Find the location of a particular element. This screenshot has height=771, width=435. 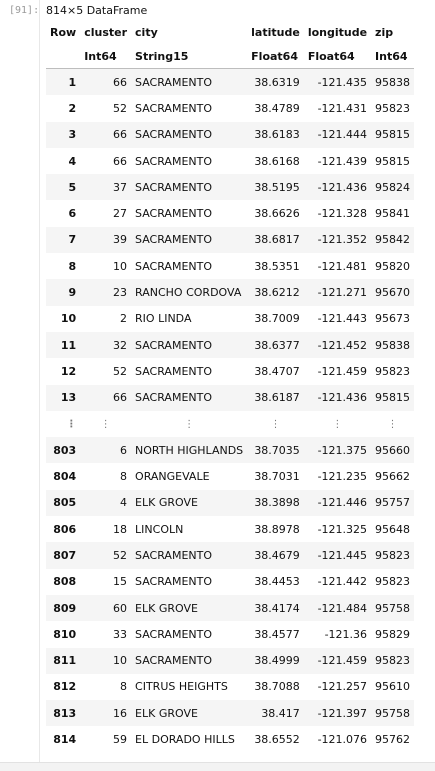

table-row: 11 32 SACRAMENTO 38.6377 -121.452 95838 is located at coordinates (230, 345).